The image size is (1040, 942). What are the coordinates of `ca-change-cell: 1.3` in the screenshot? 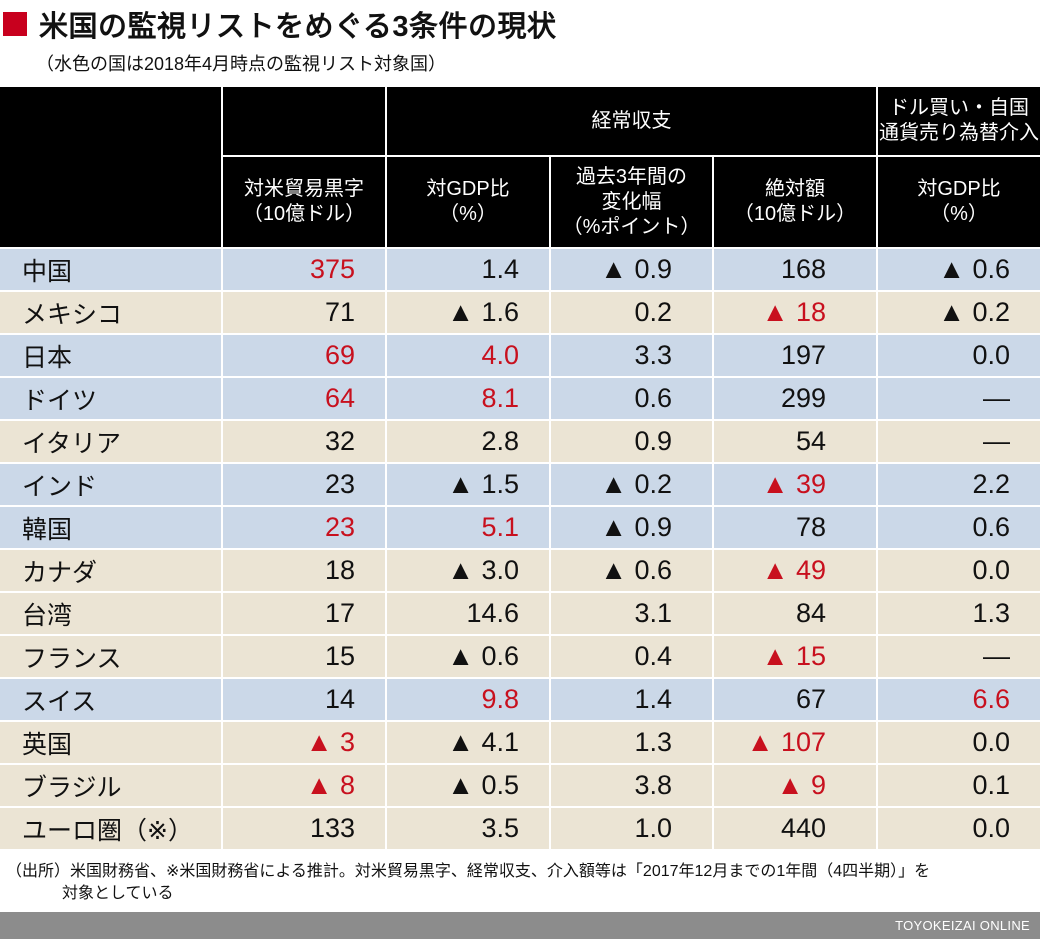 It's located at (631, 742).